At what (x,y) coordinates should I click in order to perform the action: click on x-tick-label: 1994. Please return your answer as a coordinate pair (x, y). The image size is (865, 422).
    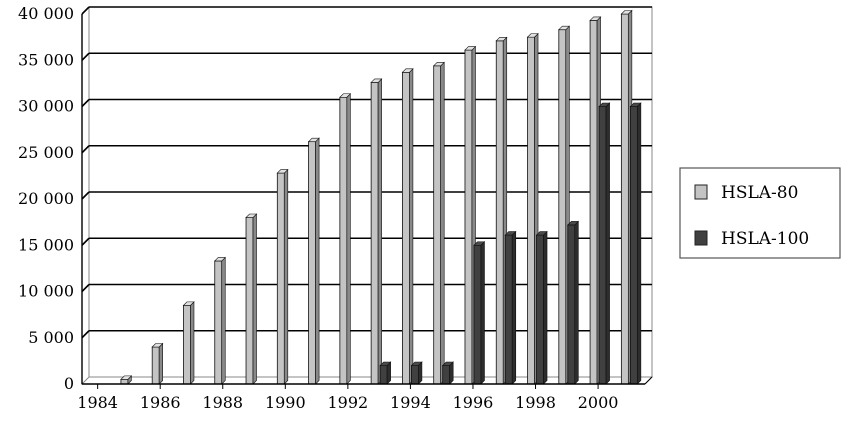
    Looking at the image, I should click on (410, 402).